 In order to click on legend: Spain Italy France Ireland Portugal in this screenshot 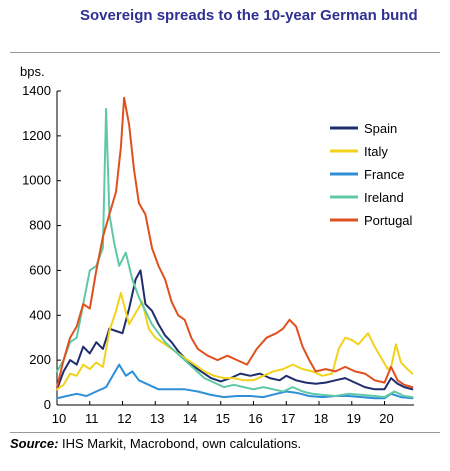, I will do `click(371, 174)`.